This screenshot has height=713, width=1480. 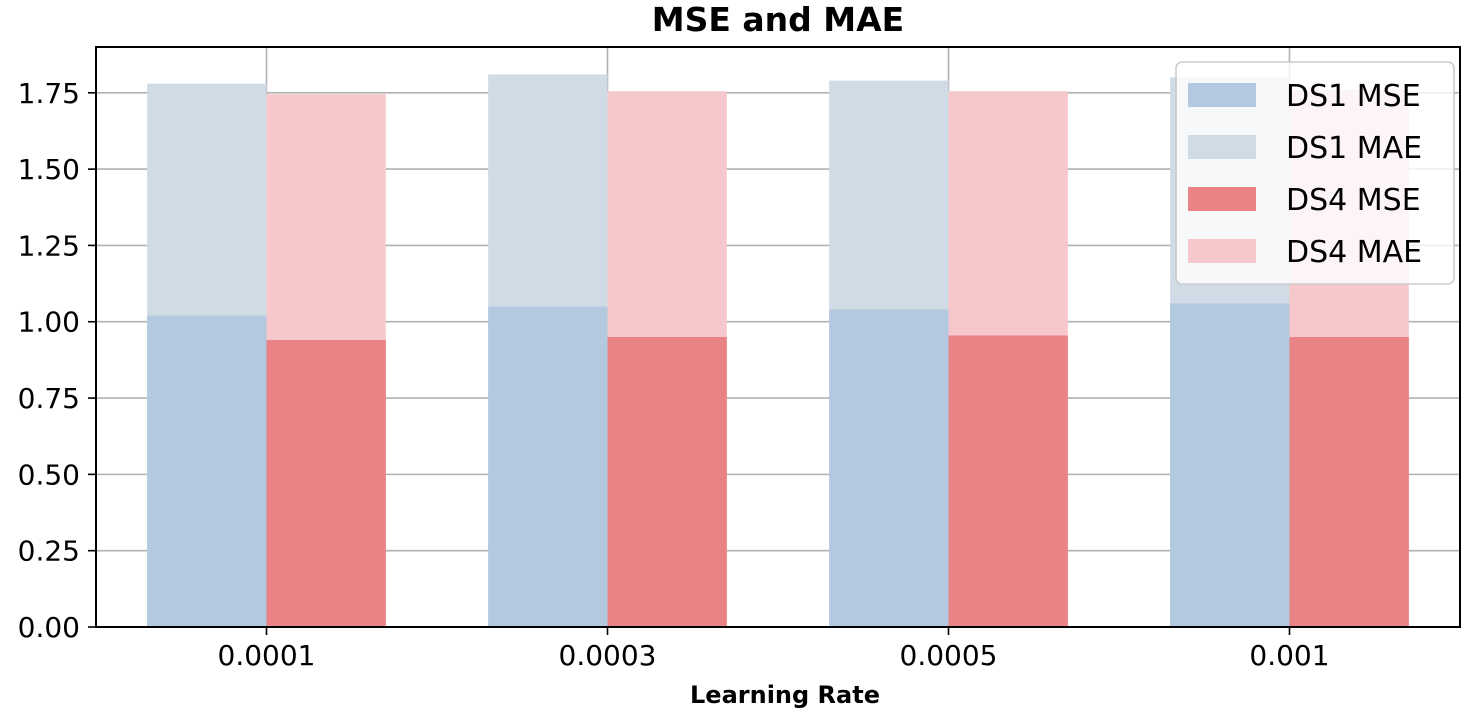 What do you see at coordinates (949, 655) in the screenshot?
I see `x-tick-label: 0.0005` at bounding box center [949, 655].